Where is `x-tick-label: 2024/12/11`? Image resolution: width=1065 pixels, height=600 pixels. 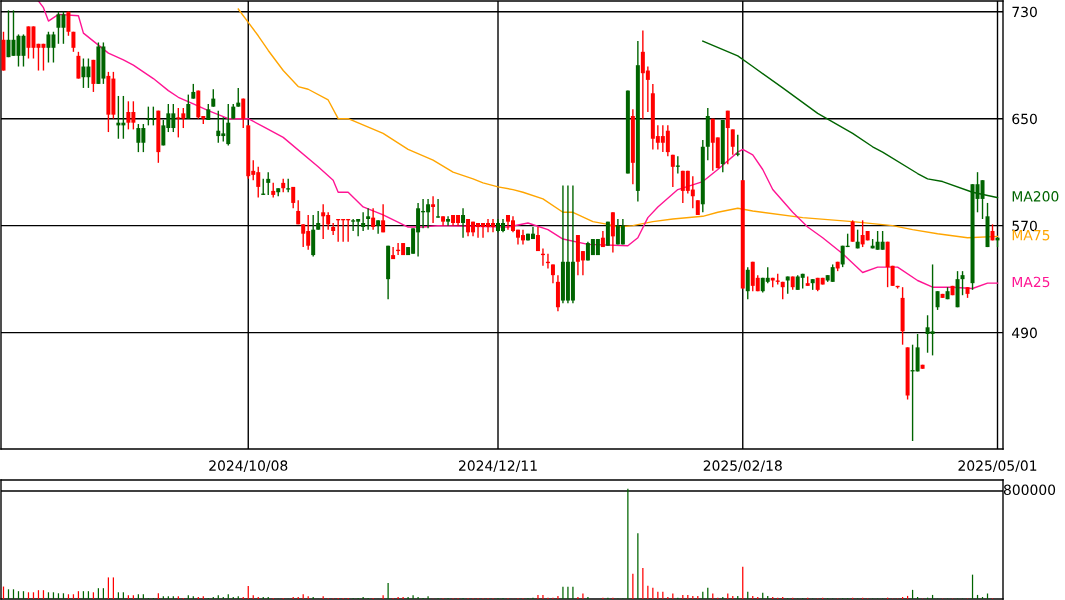
x-tick-label: 2024/12/11 is located at coordinates (498, 466).